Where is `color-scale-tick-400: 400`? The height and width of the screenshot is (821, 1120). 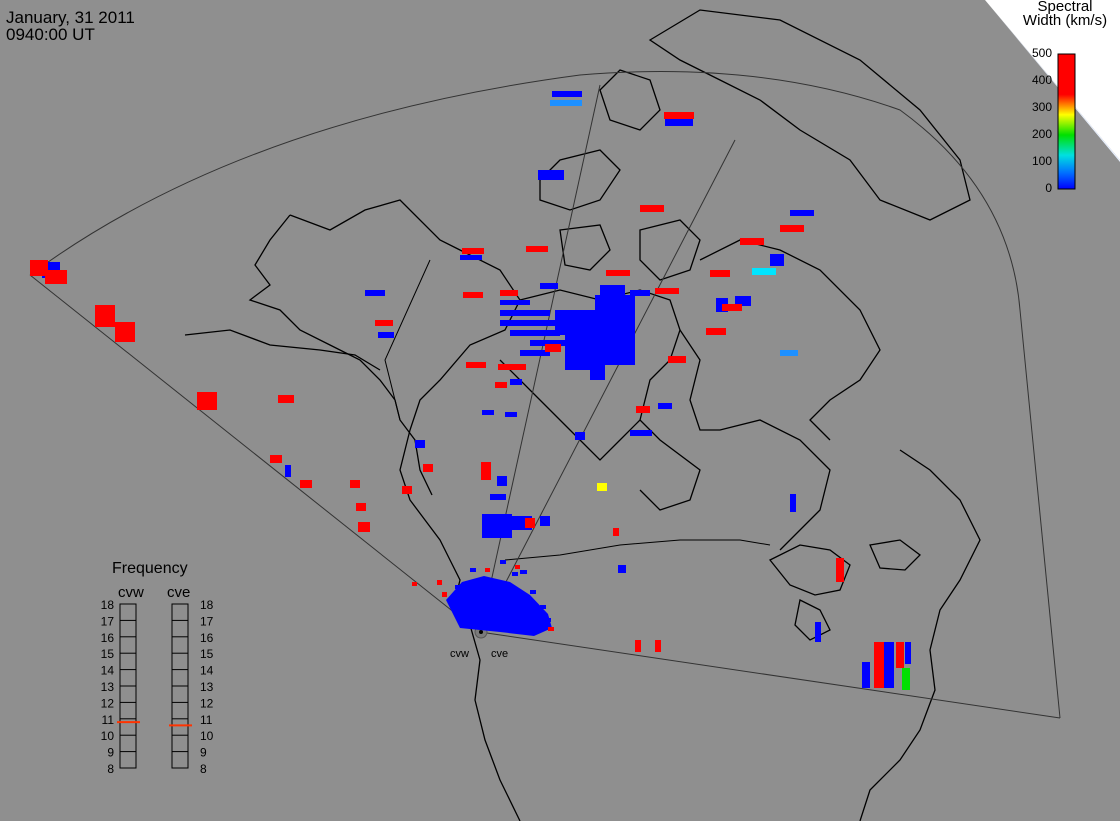
color-scale-tick-400: 400 is located at coordinates (1042, 80).